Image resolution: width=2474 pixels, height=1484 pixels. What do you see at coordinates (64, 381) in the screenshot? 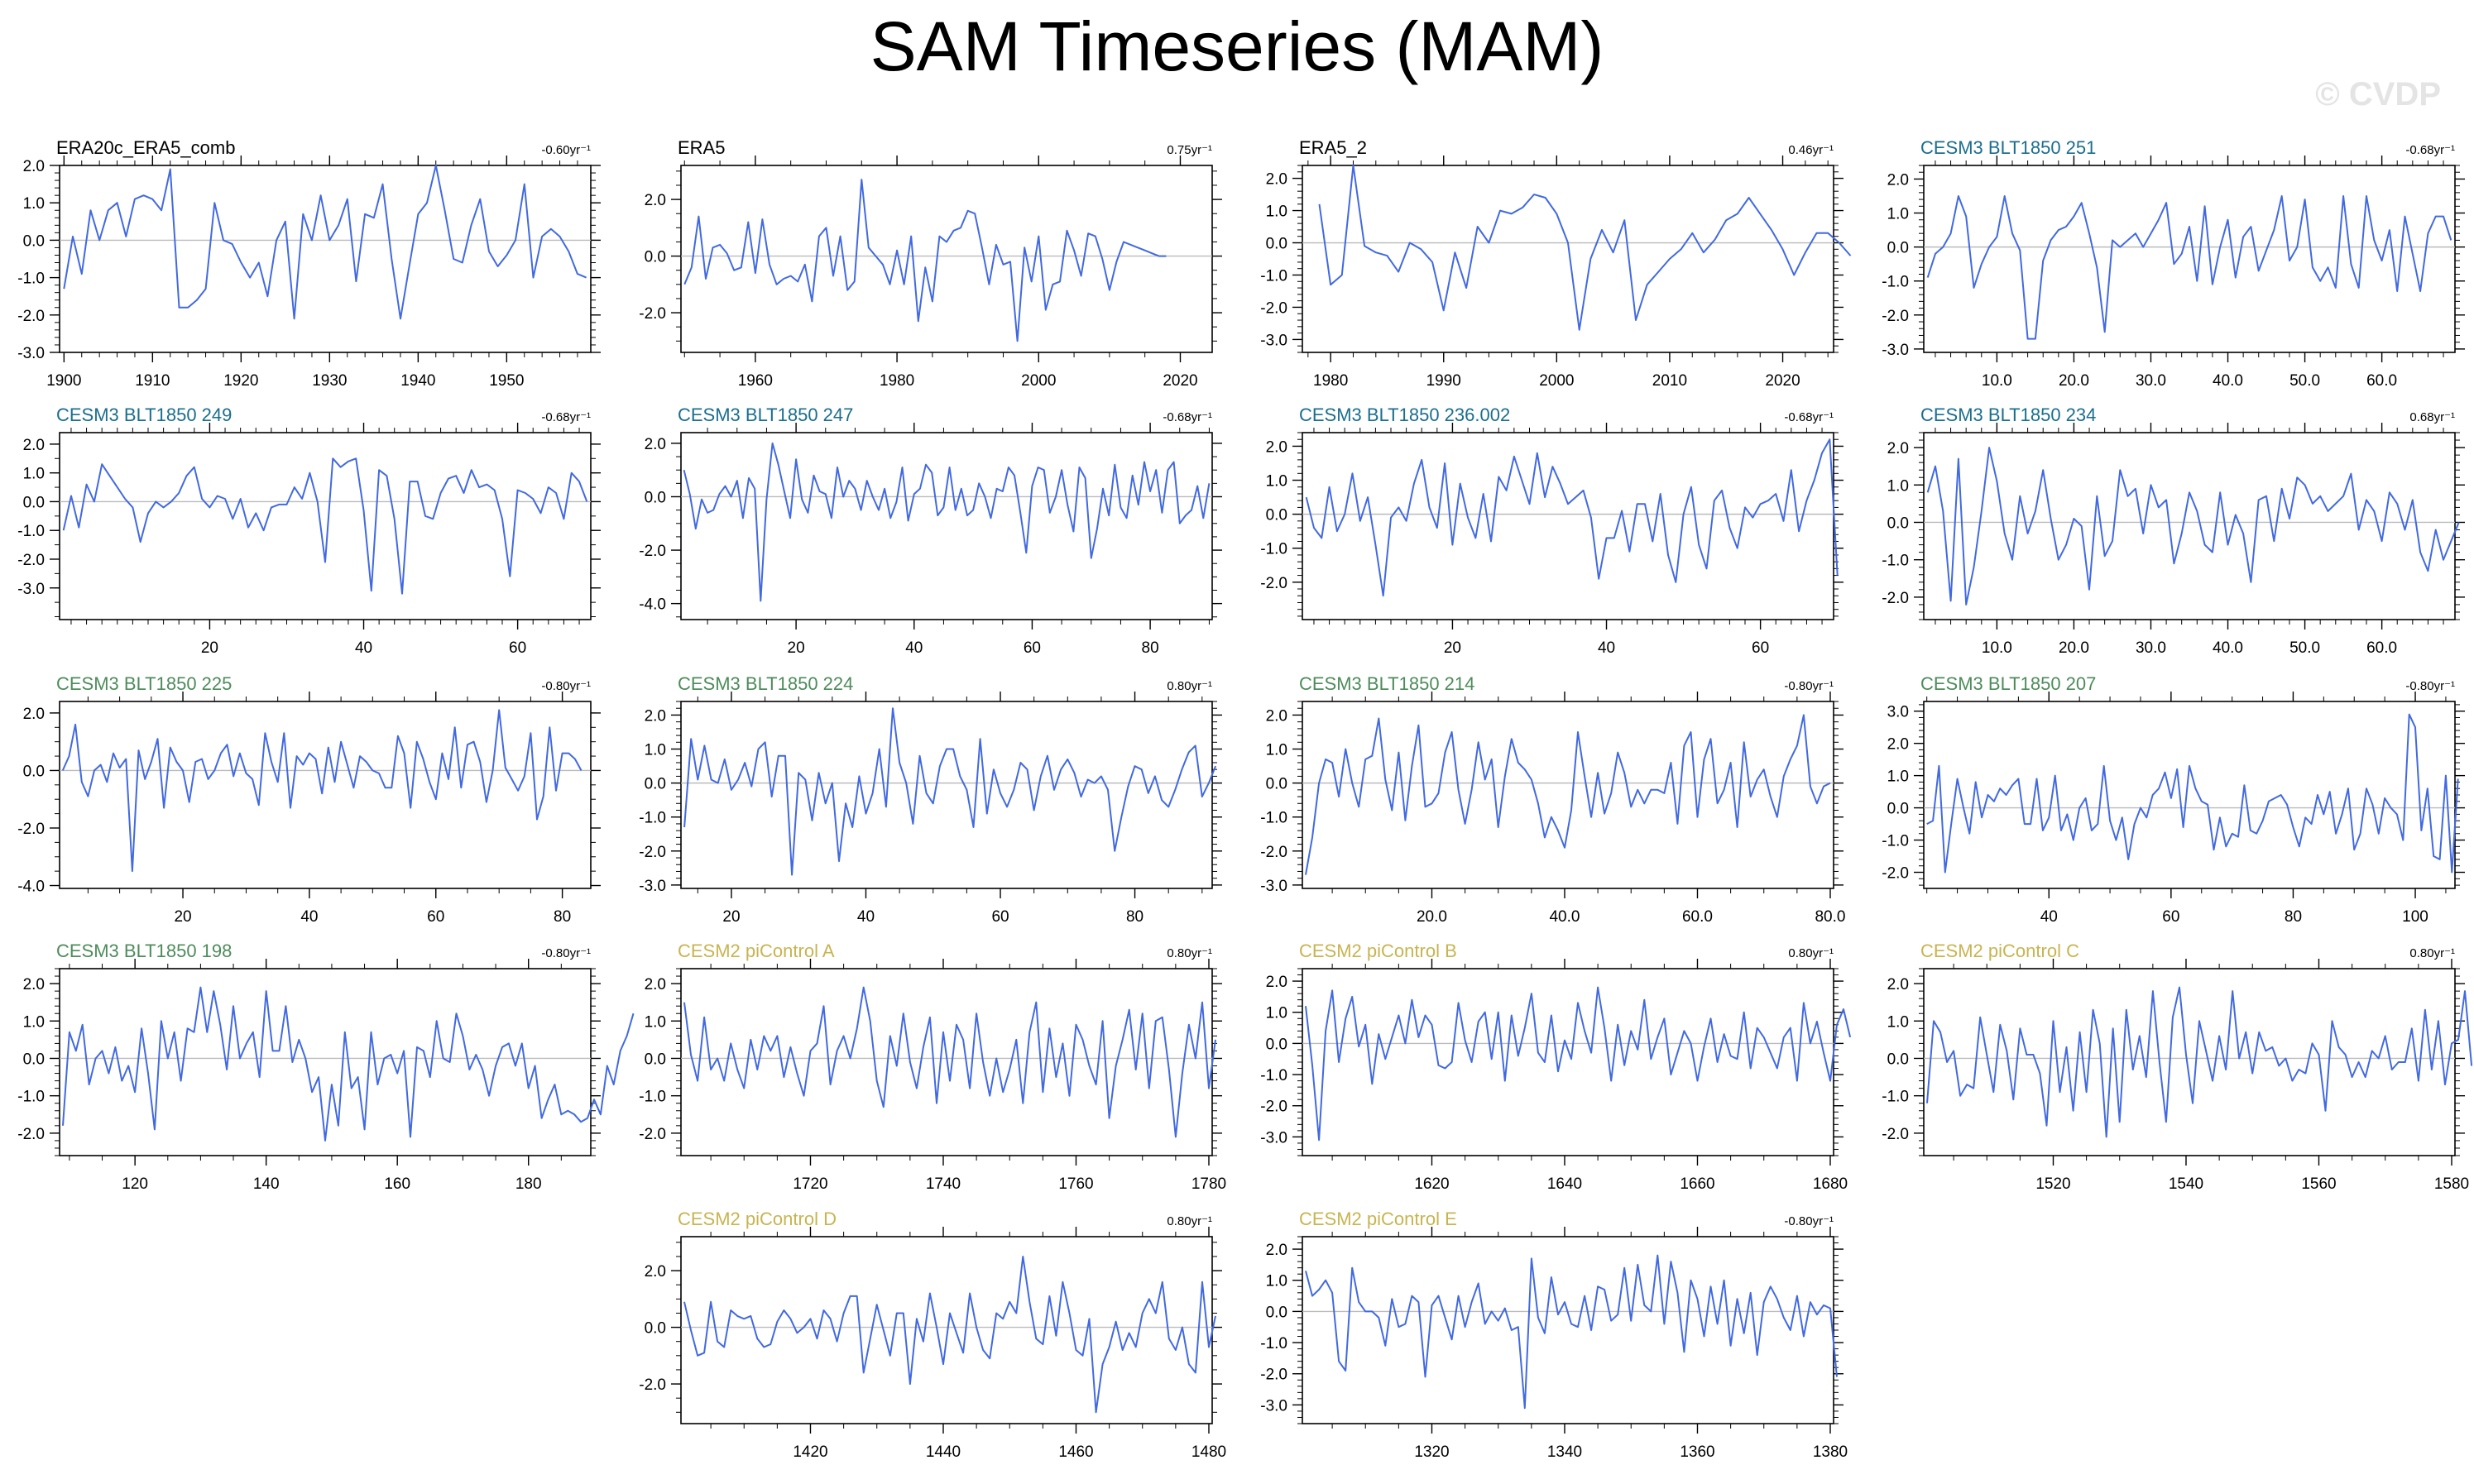
I see `x-tick-label: 1900` at bounding box center [64, 381].